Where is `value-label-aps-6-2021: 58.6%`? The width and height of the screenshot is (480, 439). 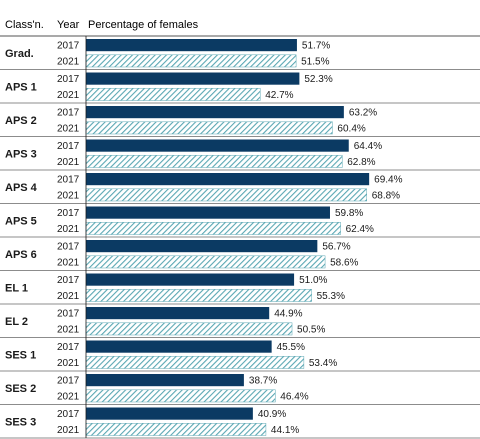
value-label-aps-6-2021: 58.6% is located at coordinates (344, 262).